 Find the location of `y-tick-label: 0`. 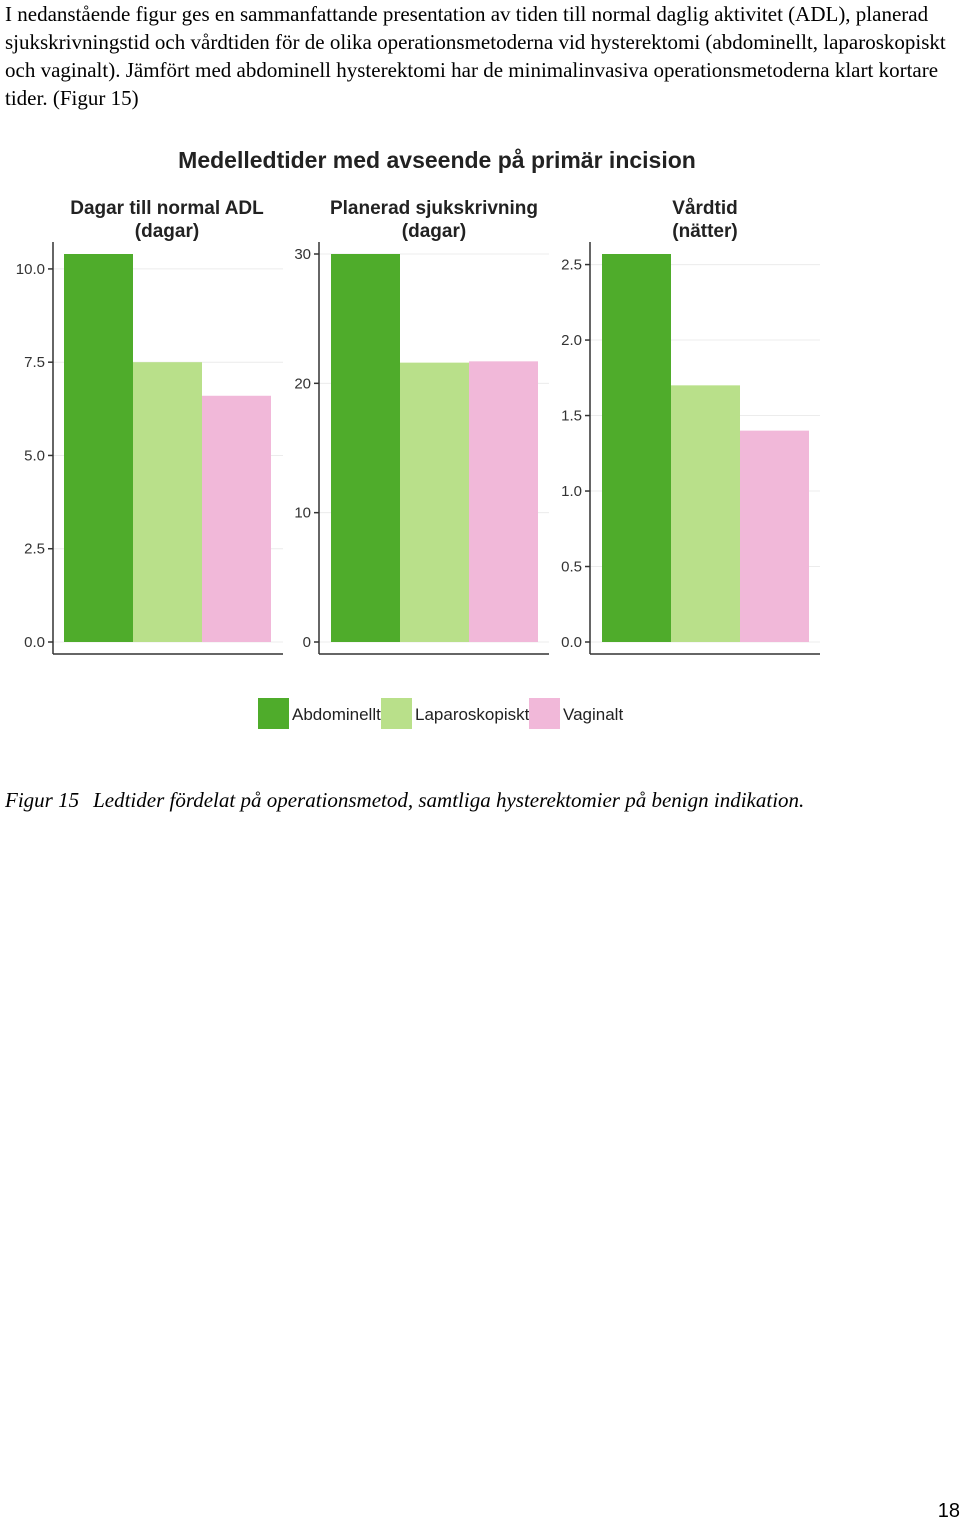

y-tick-label: 0 is located at coordinates (307, 642).